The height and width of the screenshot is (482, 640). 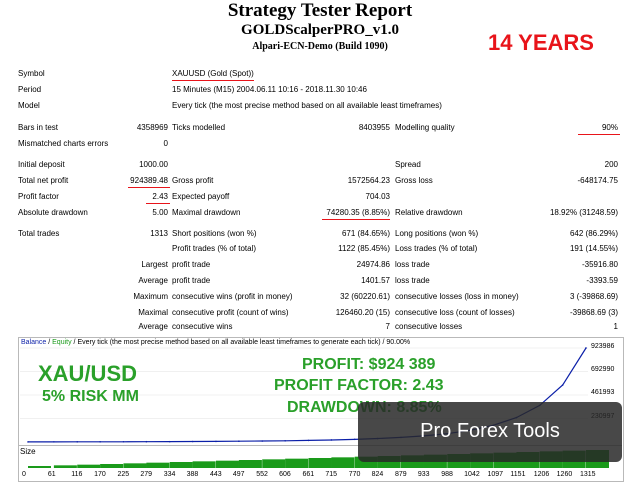 I want to click on average2-label: Average, so click(x=153, y=326).